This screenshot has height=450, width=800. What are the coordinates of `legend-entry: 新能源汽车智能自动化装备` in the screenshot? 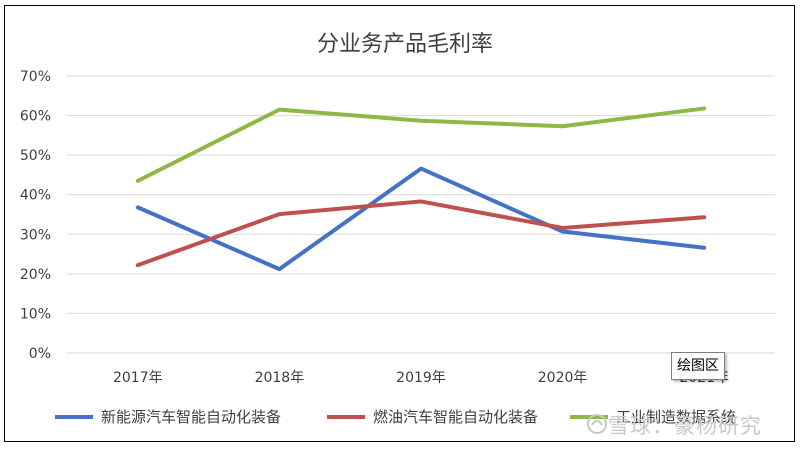 It's located at (191, 417).